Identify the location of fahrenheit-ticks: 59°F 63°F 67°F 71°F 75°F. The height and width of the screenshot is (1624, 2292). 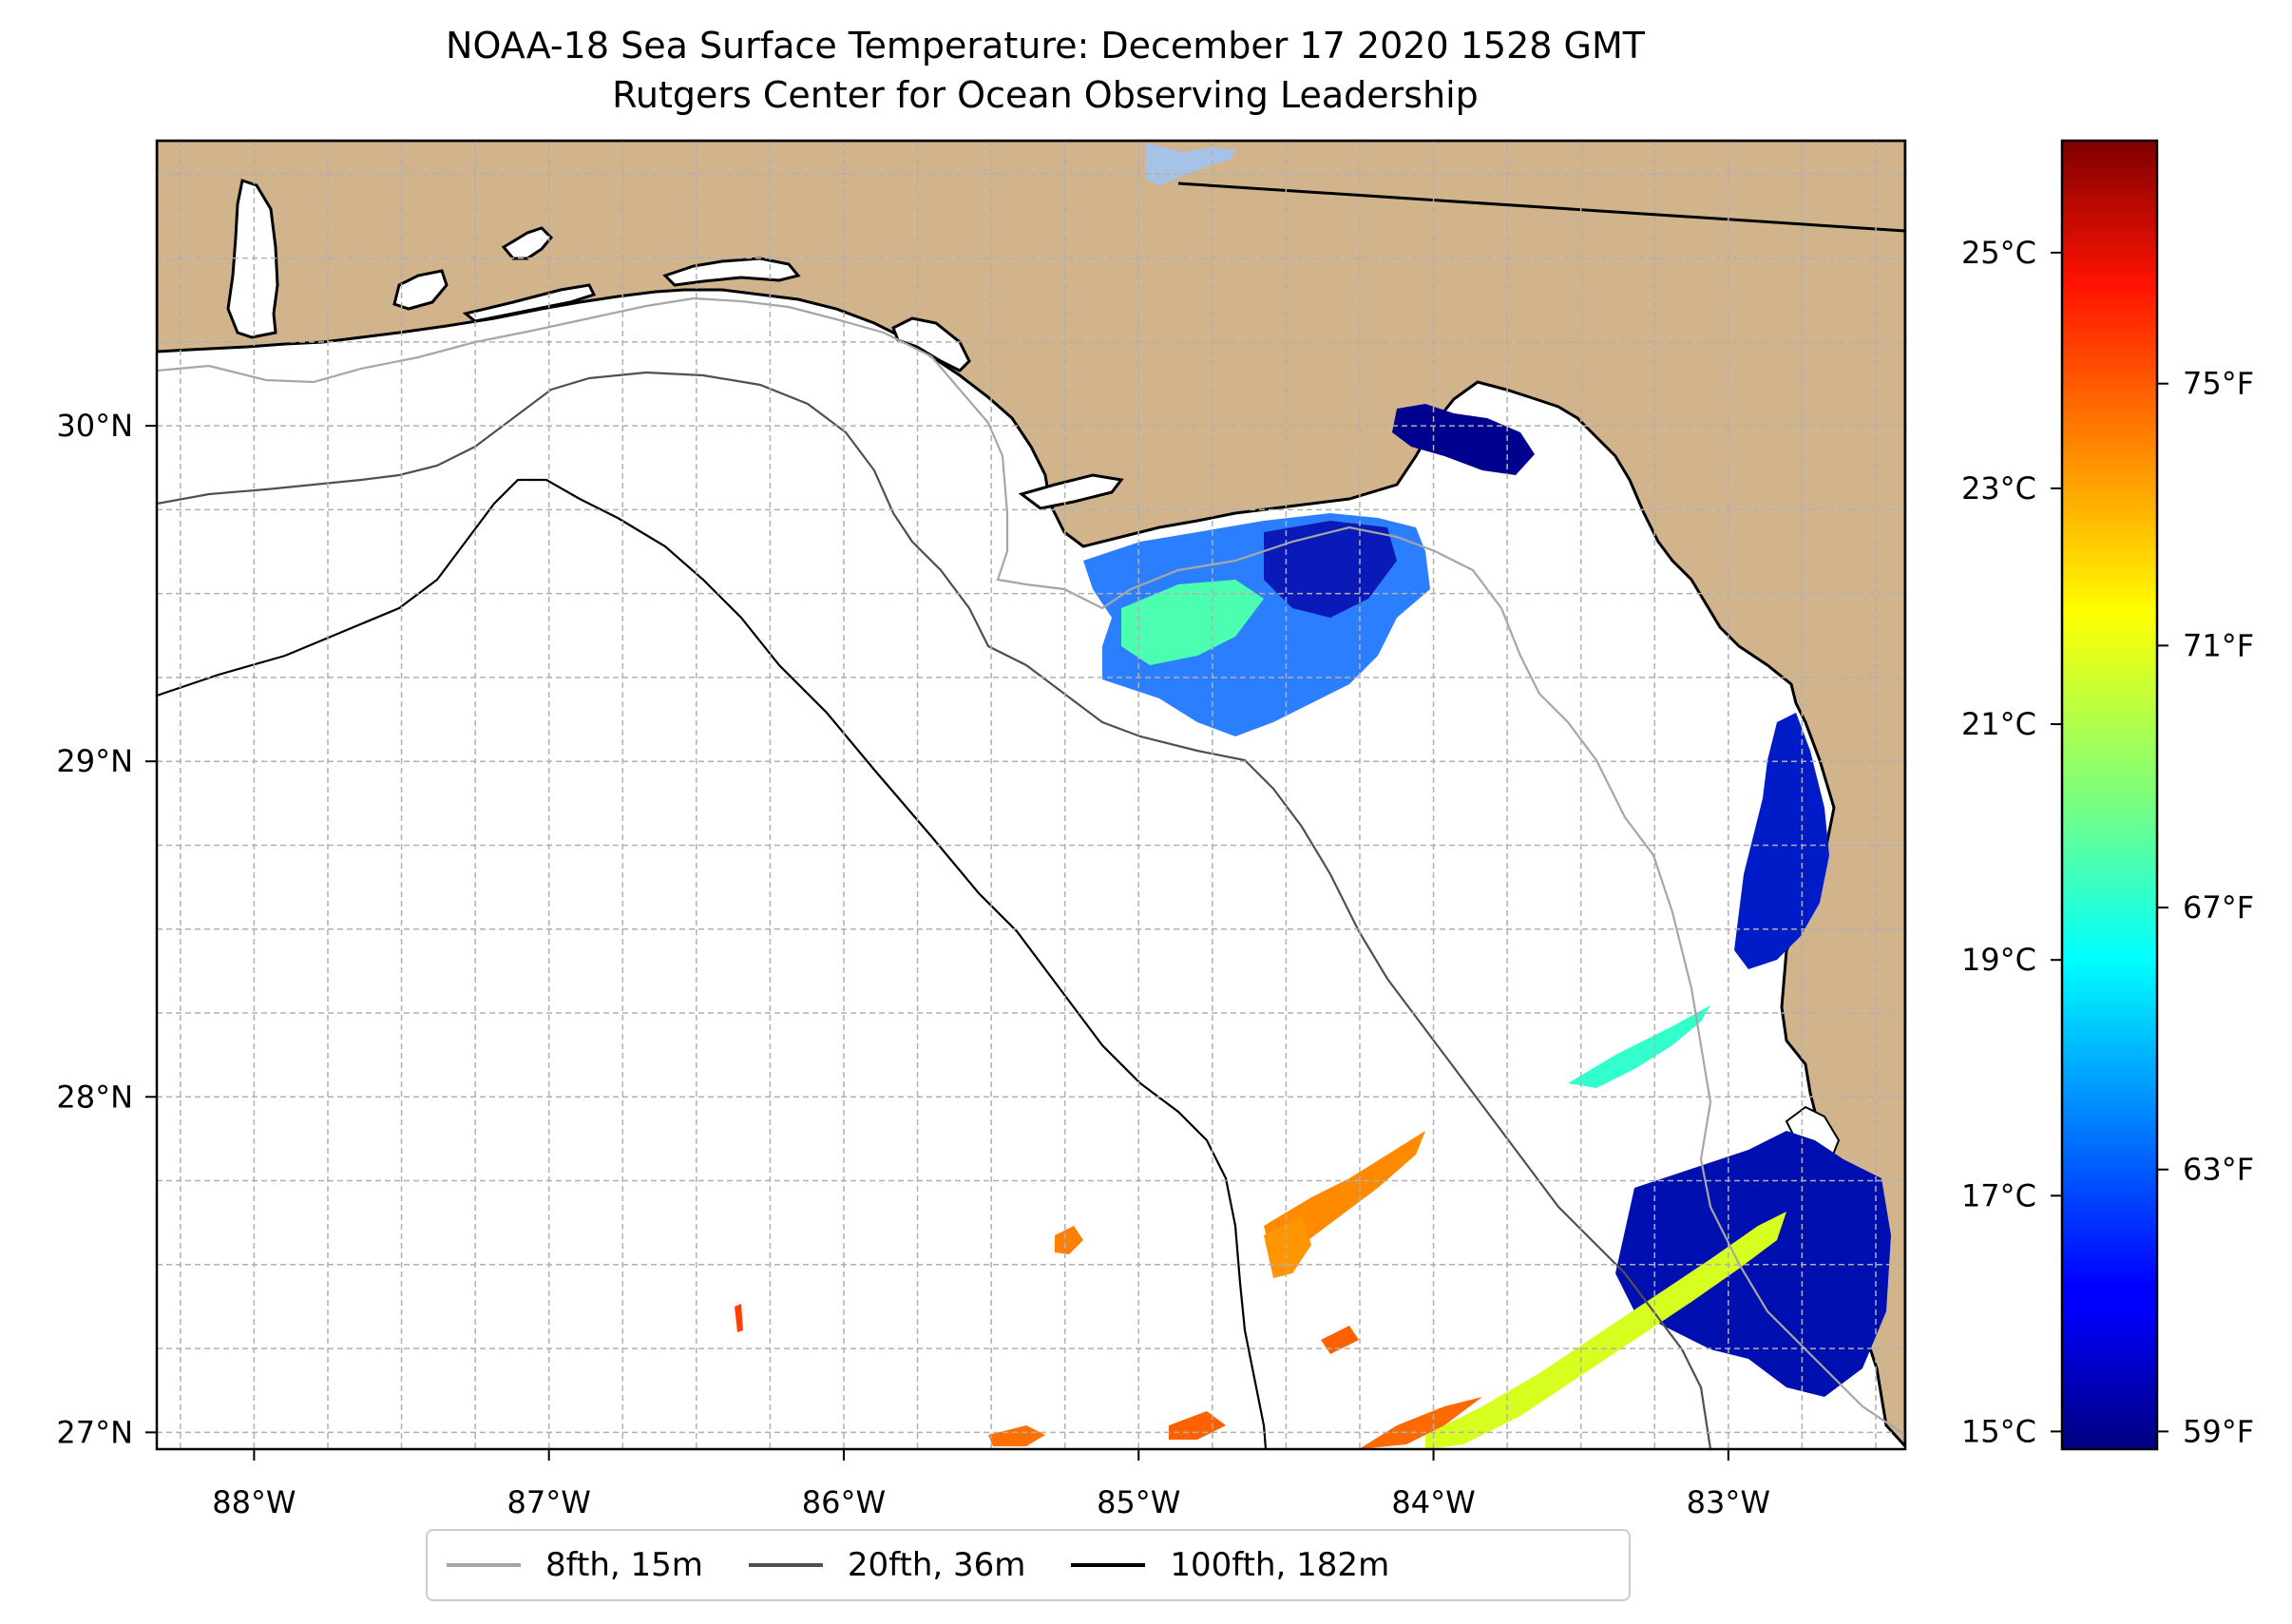
(2205, 907).